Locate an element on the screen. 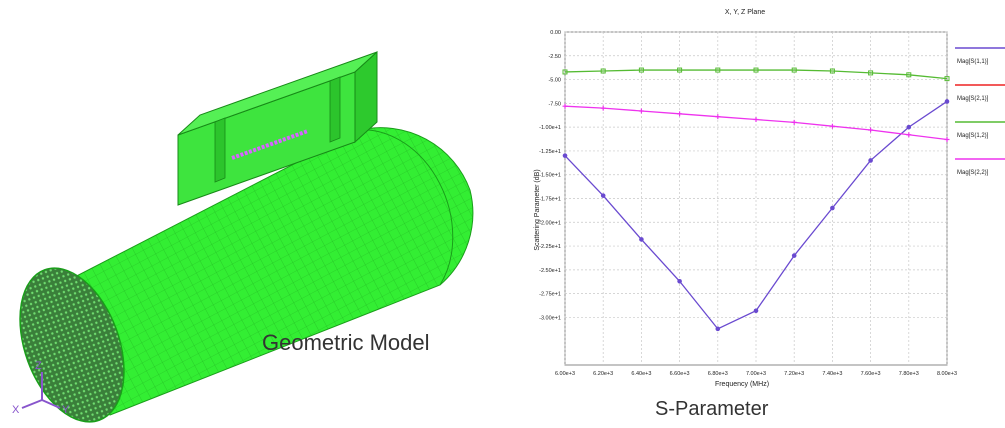 This screenshot has height=428, width=1005. x-tick-label: 6.60e+3 is located at coordinates (680, 374).